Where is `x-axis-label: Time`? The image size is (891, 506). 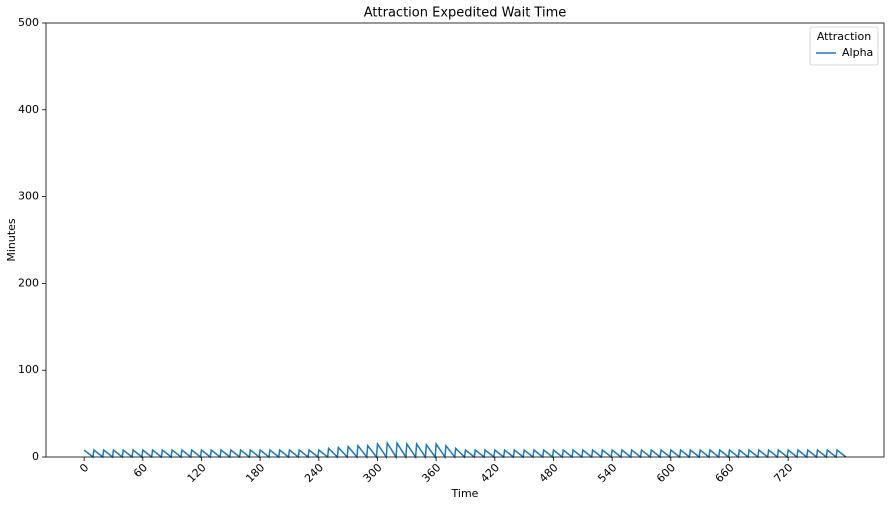
x-axis-label: Time is located at coordinates (465, 493).